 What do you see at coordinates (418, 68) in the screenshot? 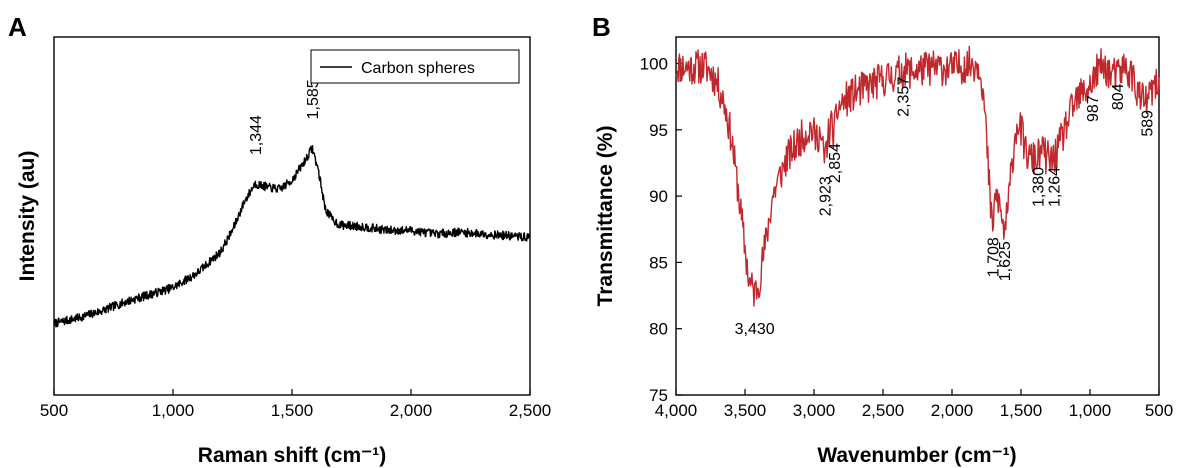
I see `legend-entry: Carbon spheres` at bounding box center [418, 68].